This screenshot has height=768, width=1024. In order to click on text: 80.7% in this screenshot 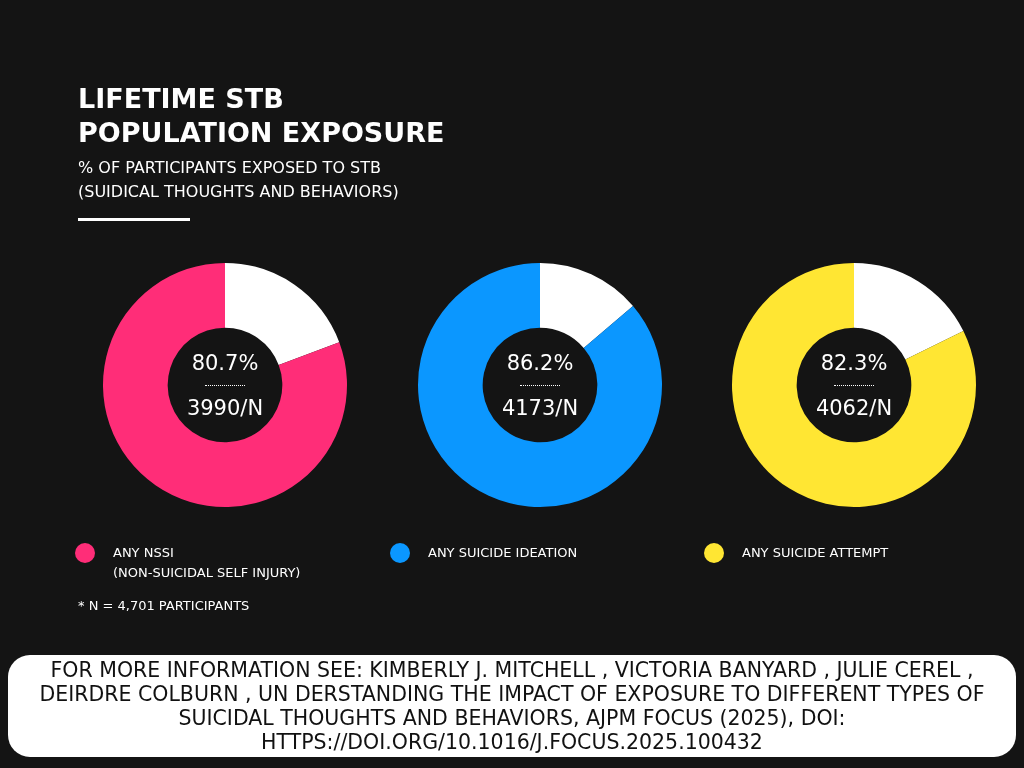, I will do `click(225, 362)`.